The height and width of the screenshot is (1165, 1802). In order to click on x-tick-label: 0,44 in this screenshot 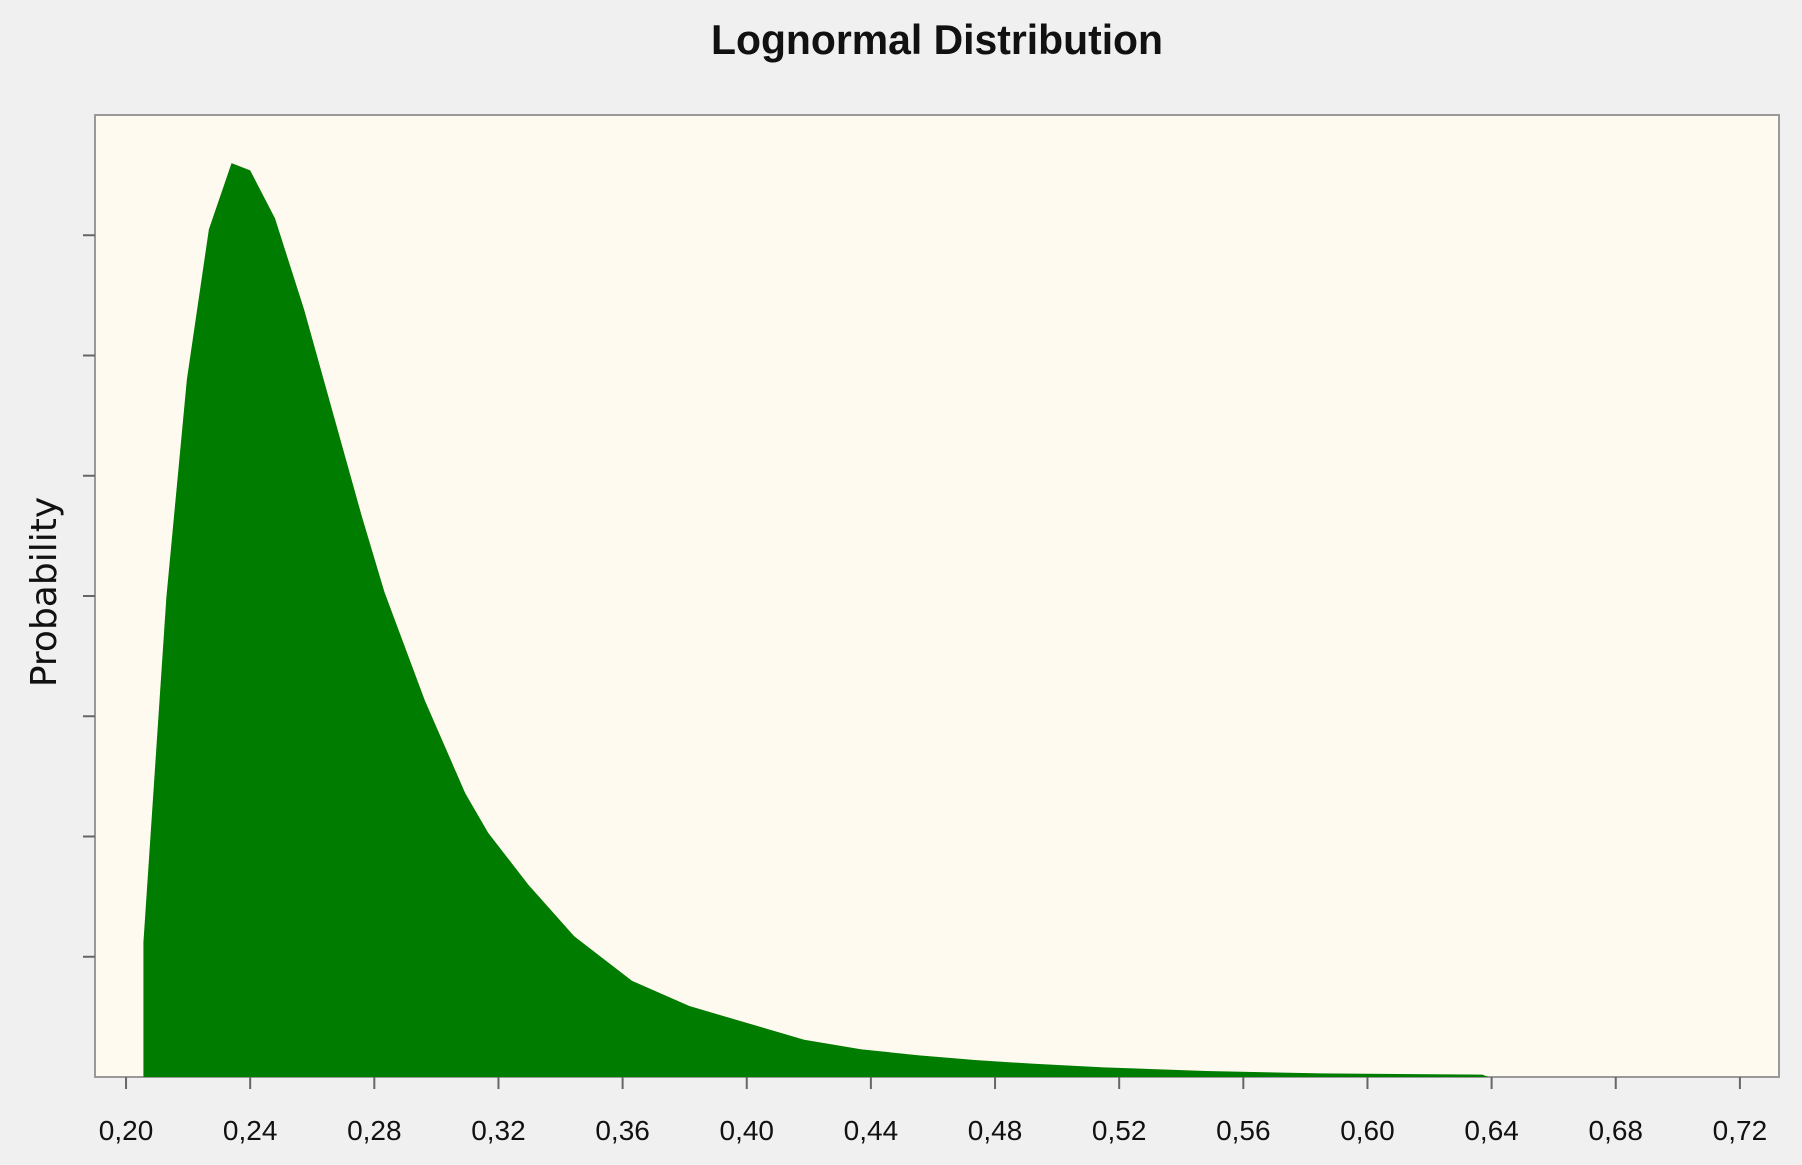, I will do `click(871, 1130)`.